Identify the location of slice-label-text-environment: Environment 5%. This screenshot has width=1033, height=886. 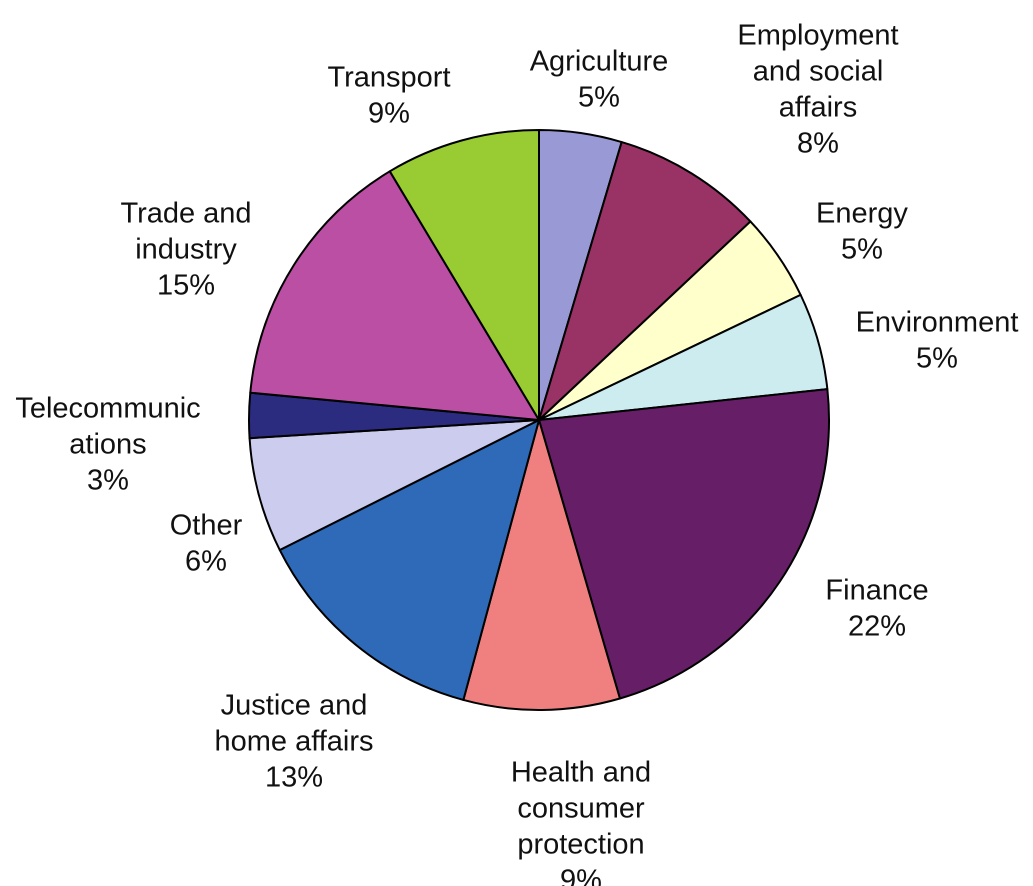
(937, 341).